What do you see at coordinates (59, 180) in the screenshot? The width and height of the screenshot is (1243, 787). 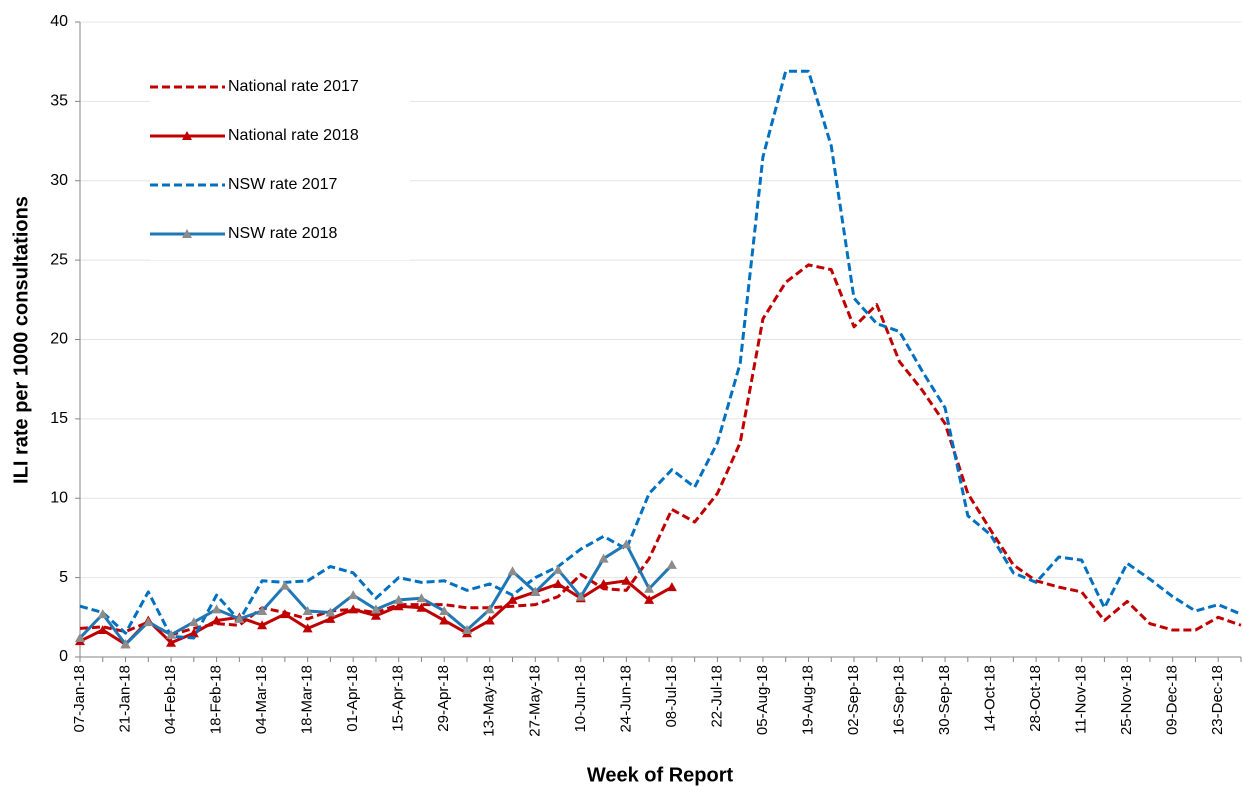 I see `y-tick-label: 30` at bounding box center [59, 180].